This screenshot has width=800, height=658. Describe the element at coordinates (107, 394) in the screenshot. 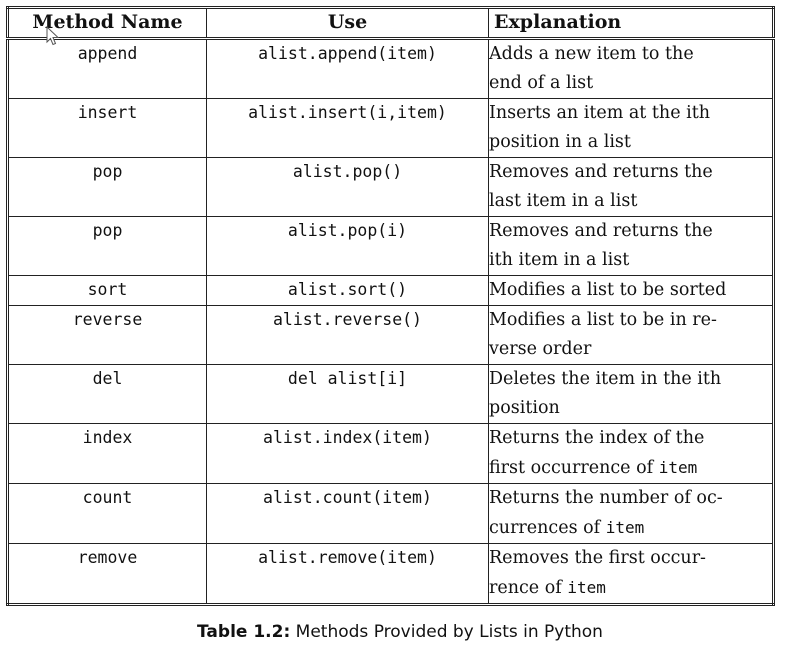

I see `method-name-cell: del` at that location.